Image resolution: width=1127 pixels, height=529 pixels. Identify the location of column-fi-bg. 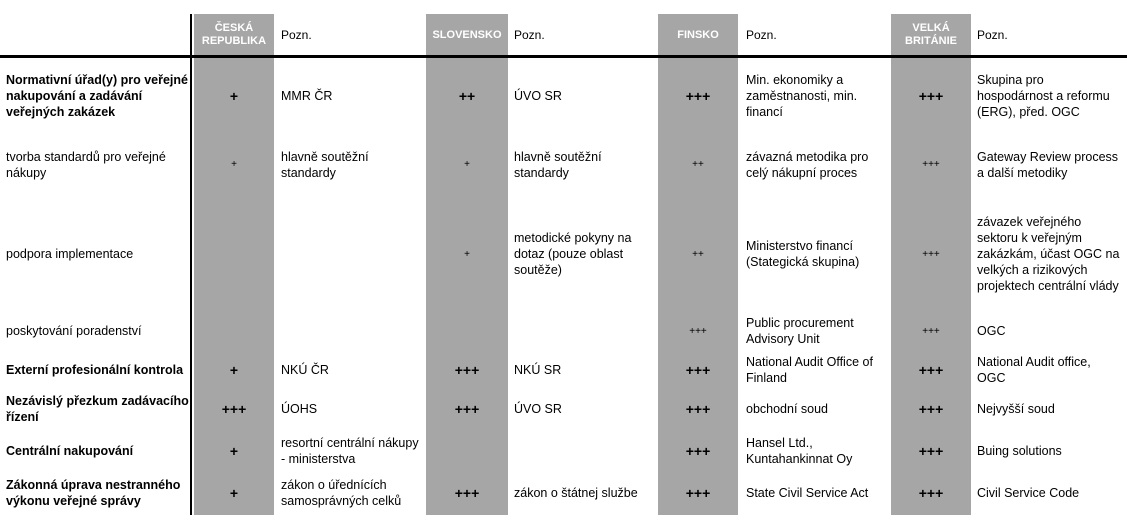
(698, 264).